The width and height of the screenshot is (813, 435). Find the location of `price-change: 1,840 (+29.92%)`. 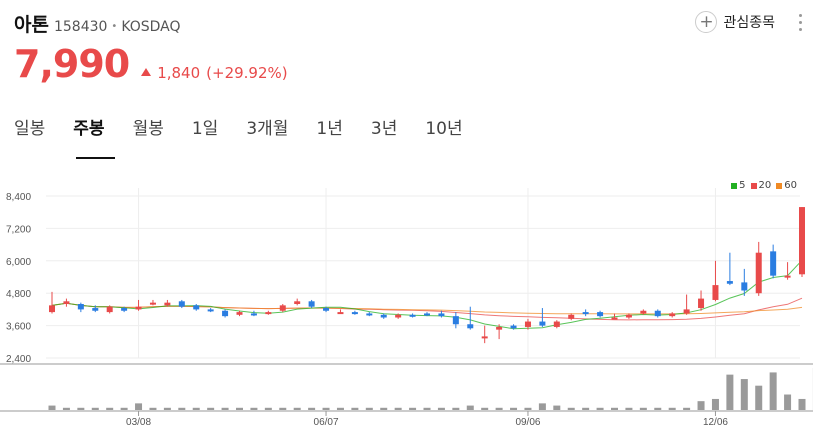

price-change: 1,840 (+29.92%) is located at coordinates (214, 73).